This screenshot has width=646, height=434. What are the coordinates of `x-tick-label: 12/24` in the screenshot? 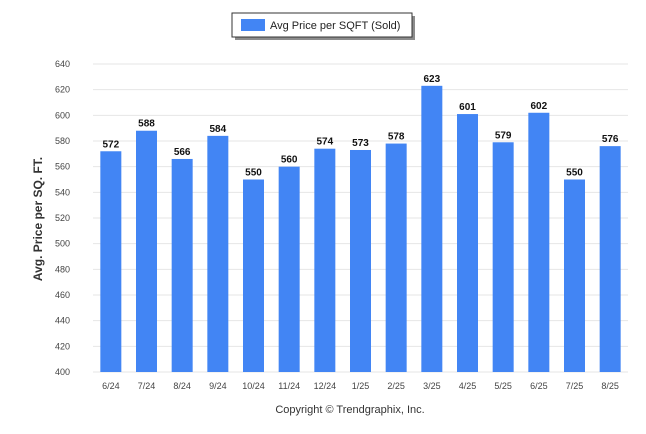 It's located at (325, 386).